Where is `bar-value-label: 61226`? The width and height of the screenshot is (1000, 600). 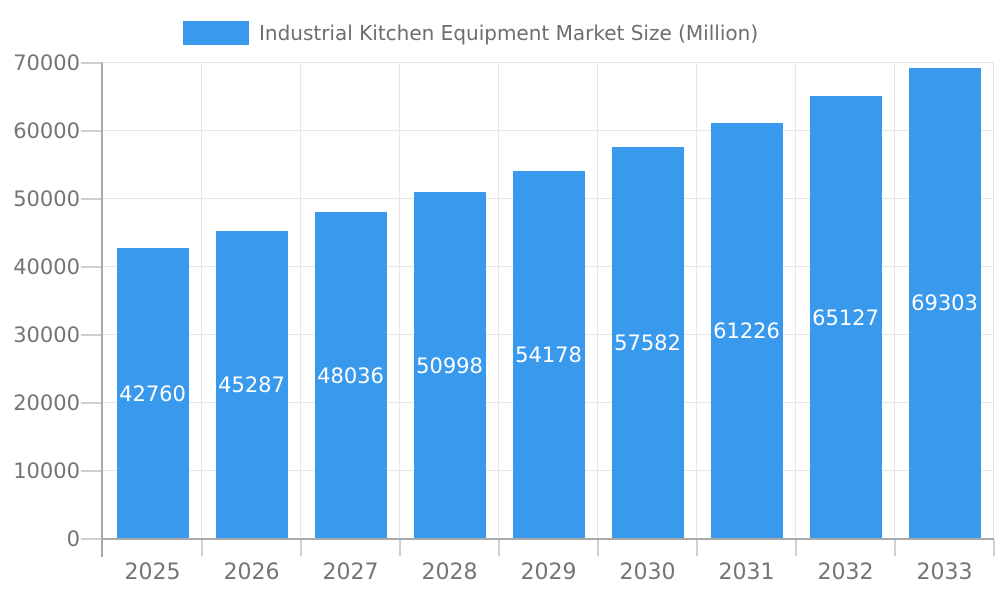
bar-value-label: 61226 is located at coordinates (746, 330).